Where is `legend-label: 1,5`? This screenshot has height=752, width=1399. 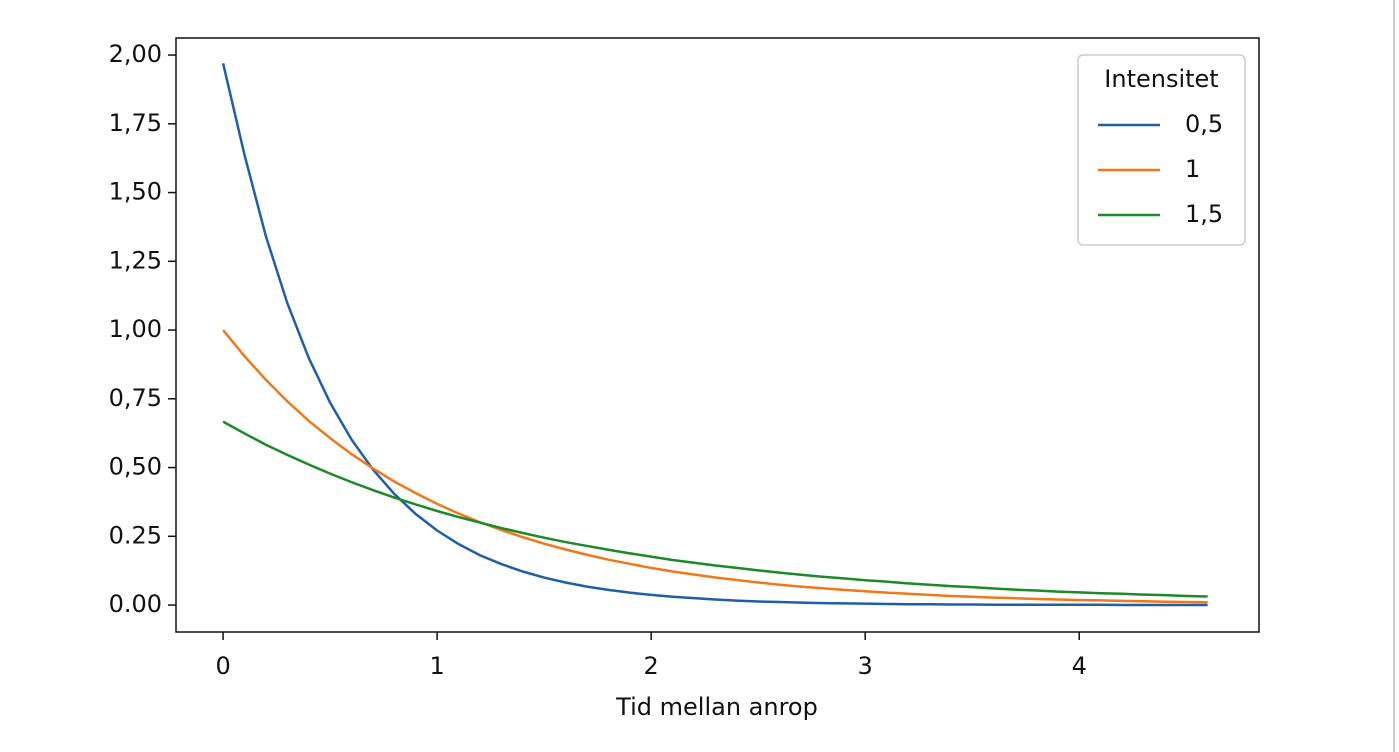 legend-label: 1,5 is located at coordinates (1204, 214).